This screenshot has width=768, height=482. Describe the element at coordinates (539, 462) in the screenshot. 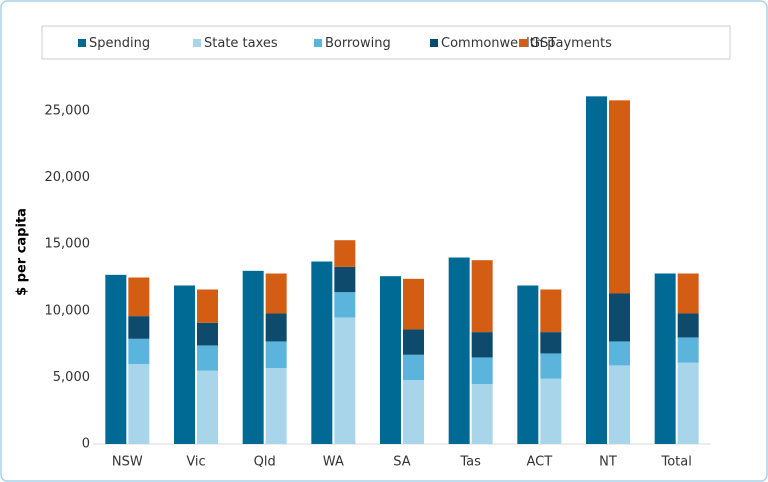

I see `x-tick-label: ACT` at that location.